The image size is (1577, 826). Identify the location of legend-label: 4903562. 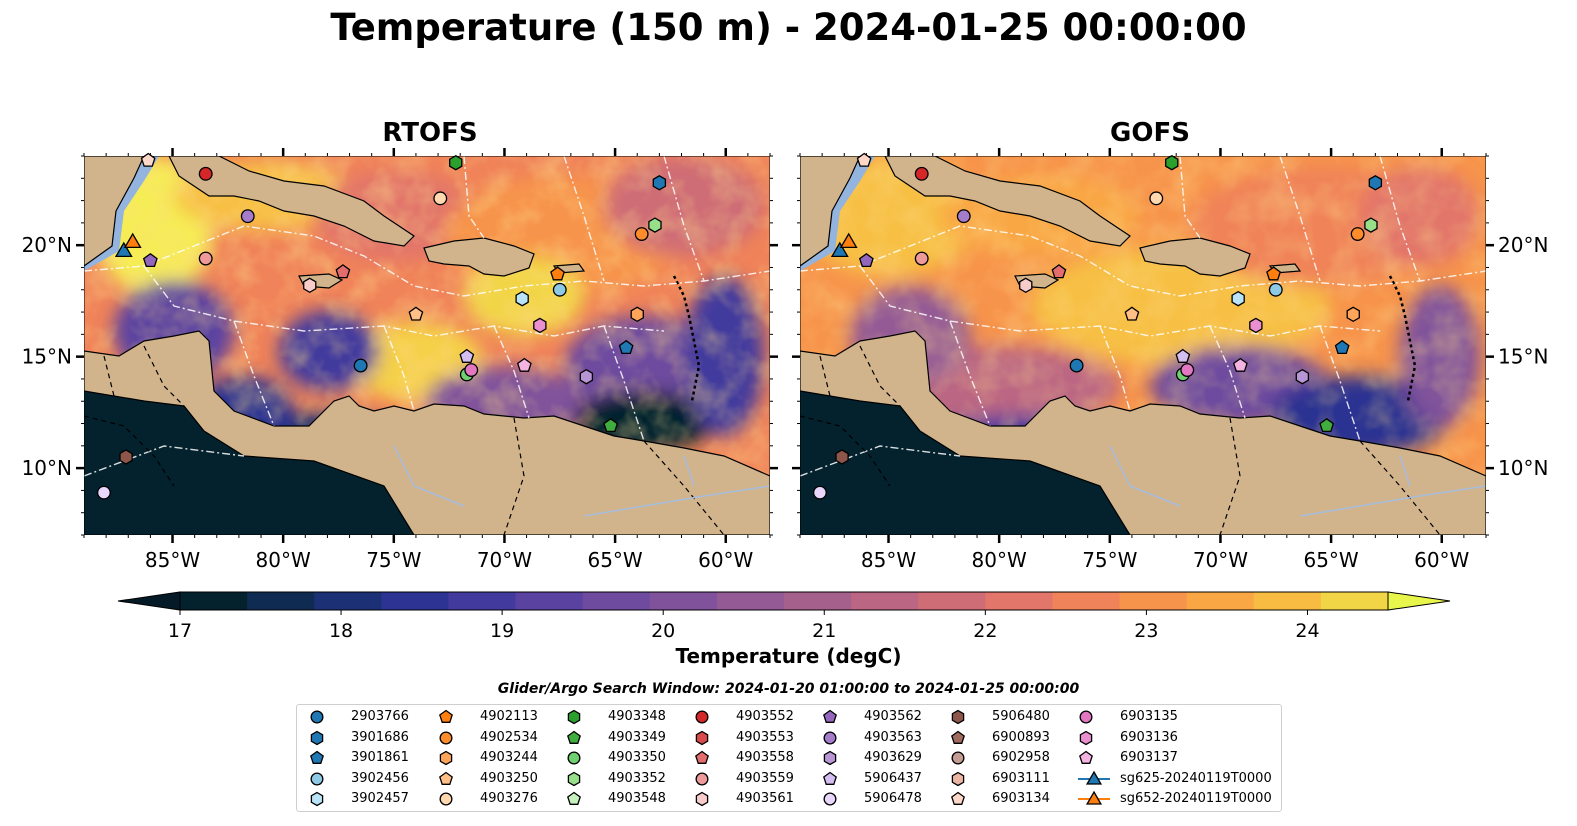
(893, 716).